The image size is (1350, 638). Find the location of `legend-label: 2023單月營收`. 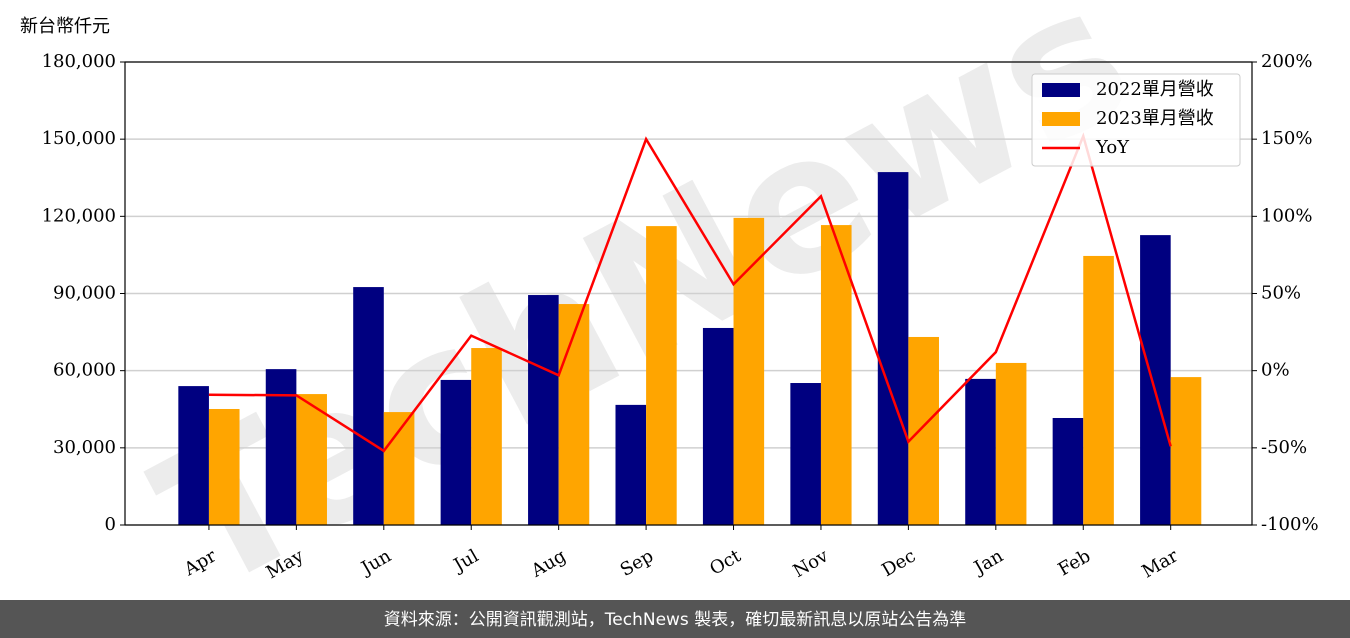

legend-label: 2023單月營收 is located at coordinates (1155, 118).